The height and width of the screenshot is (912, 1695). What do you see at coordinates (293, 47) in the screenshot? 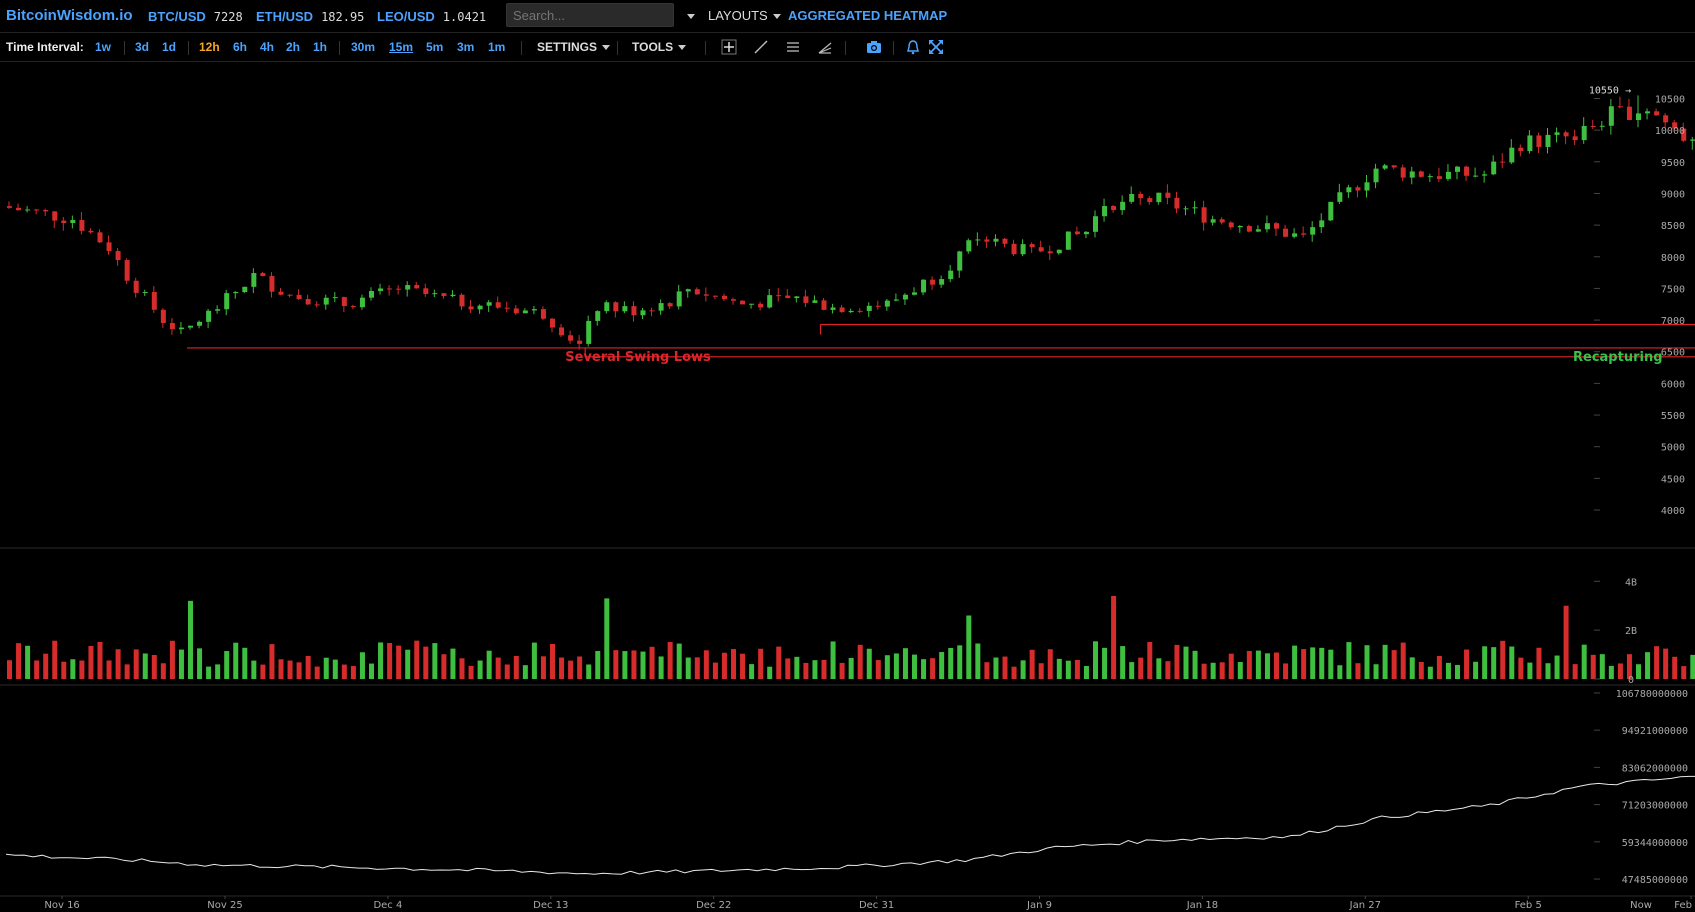
I see `interval-2h: 2h` at bounding box center [293, 47].